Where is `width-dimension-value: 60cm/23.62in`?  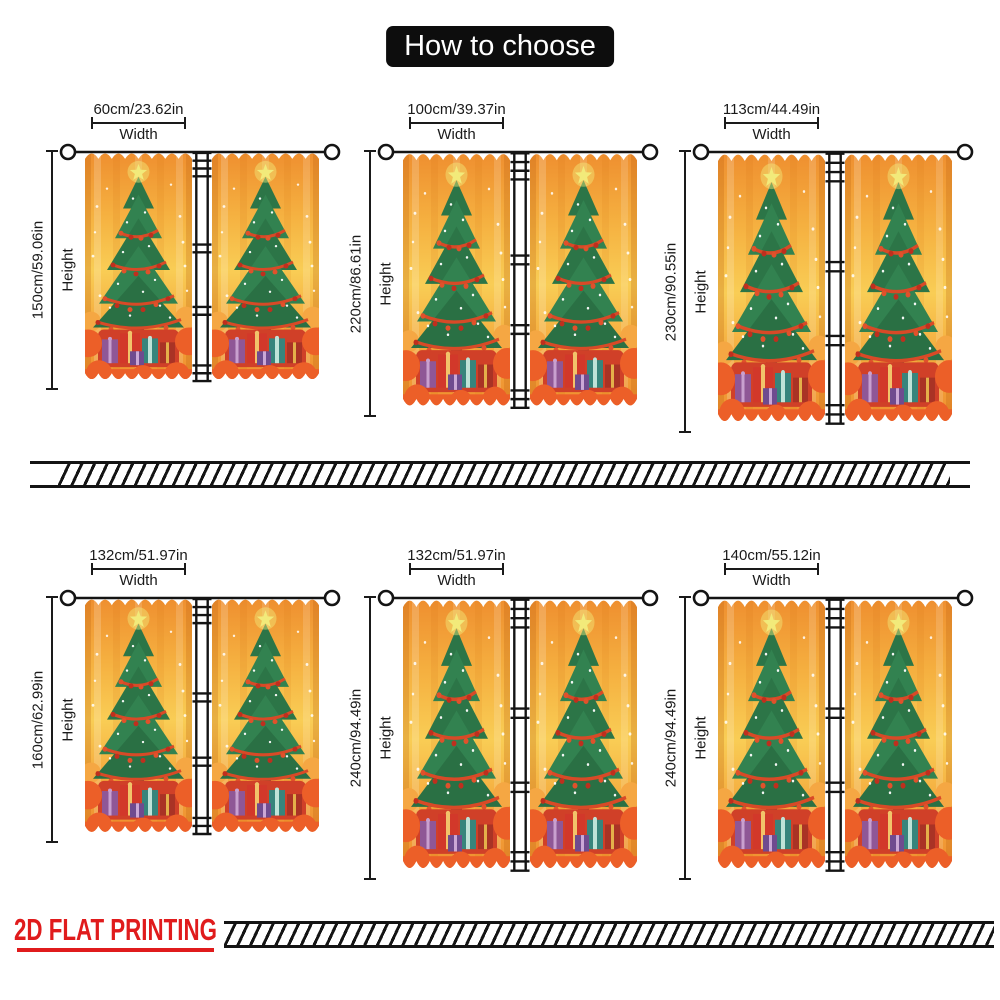 width-dimension-value: 60cm/23.62in is located at coordinates (138, 109).